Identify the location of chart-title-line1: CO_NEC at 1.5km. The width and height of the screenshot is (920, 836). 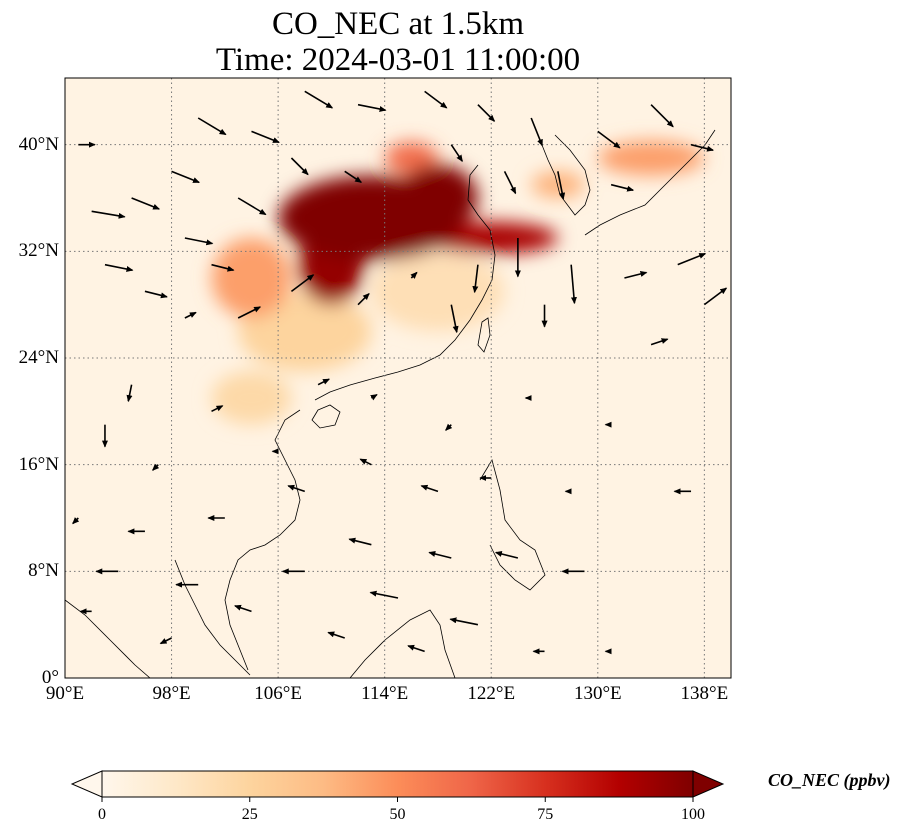
(398, 24).